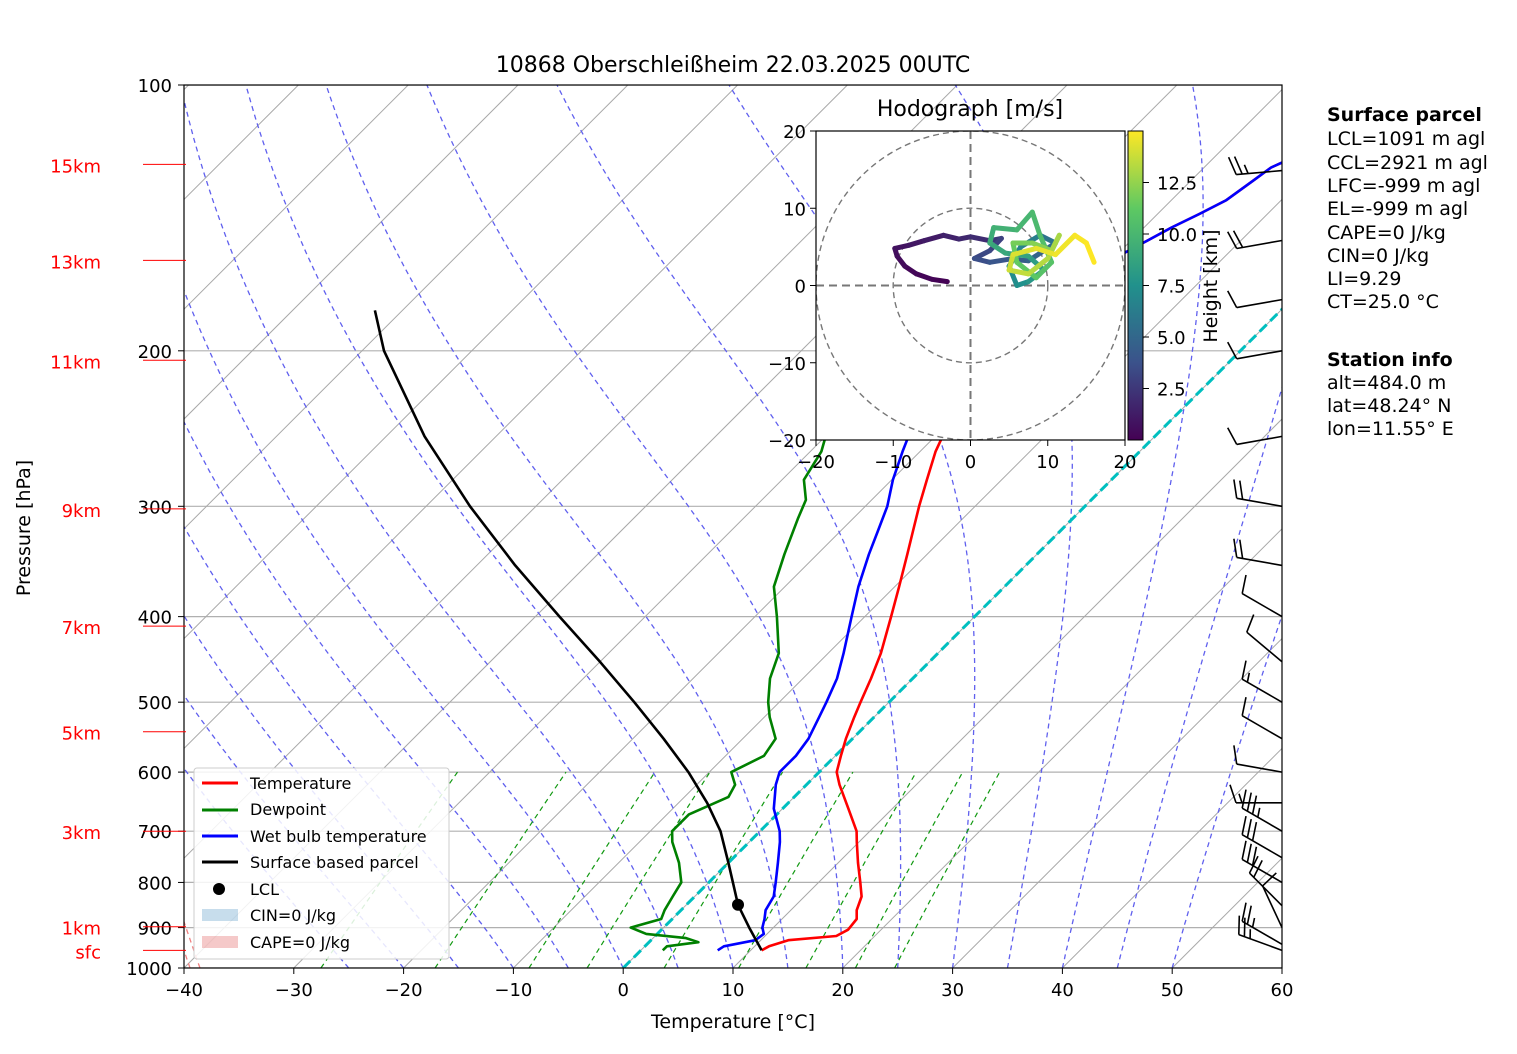 Image resolution: width=1517 pixels, height=1054 pixels. What do you see at coordinates (155, 528) in the screenshot?
I see `y-axis-ticks: 1000 900 800 700 600 500 400 300 200 100` at bounding box center [155, 528].